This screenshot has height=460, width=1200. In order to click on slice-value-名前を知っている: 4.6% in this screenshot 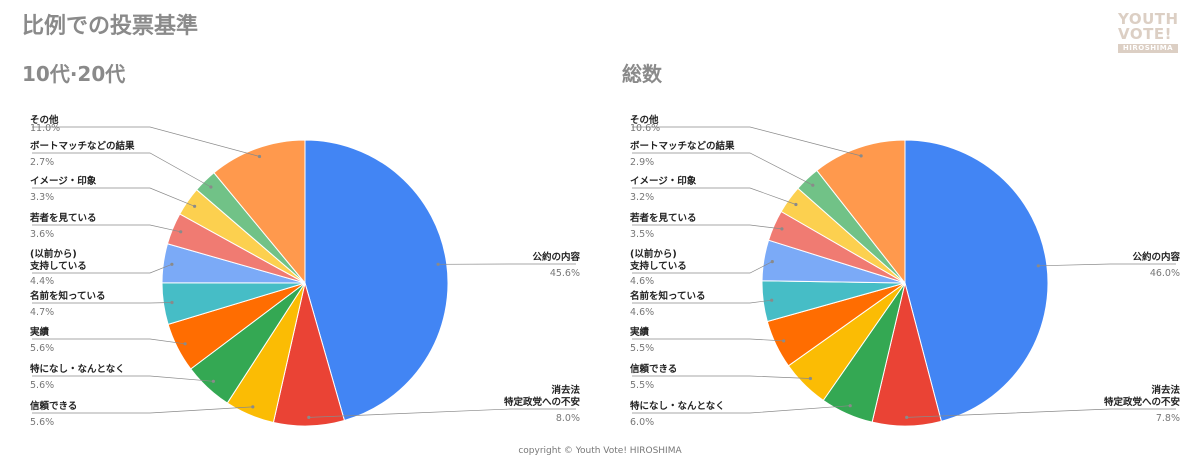, I will do `click(642, 312)`.